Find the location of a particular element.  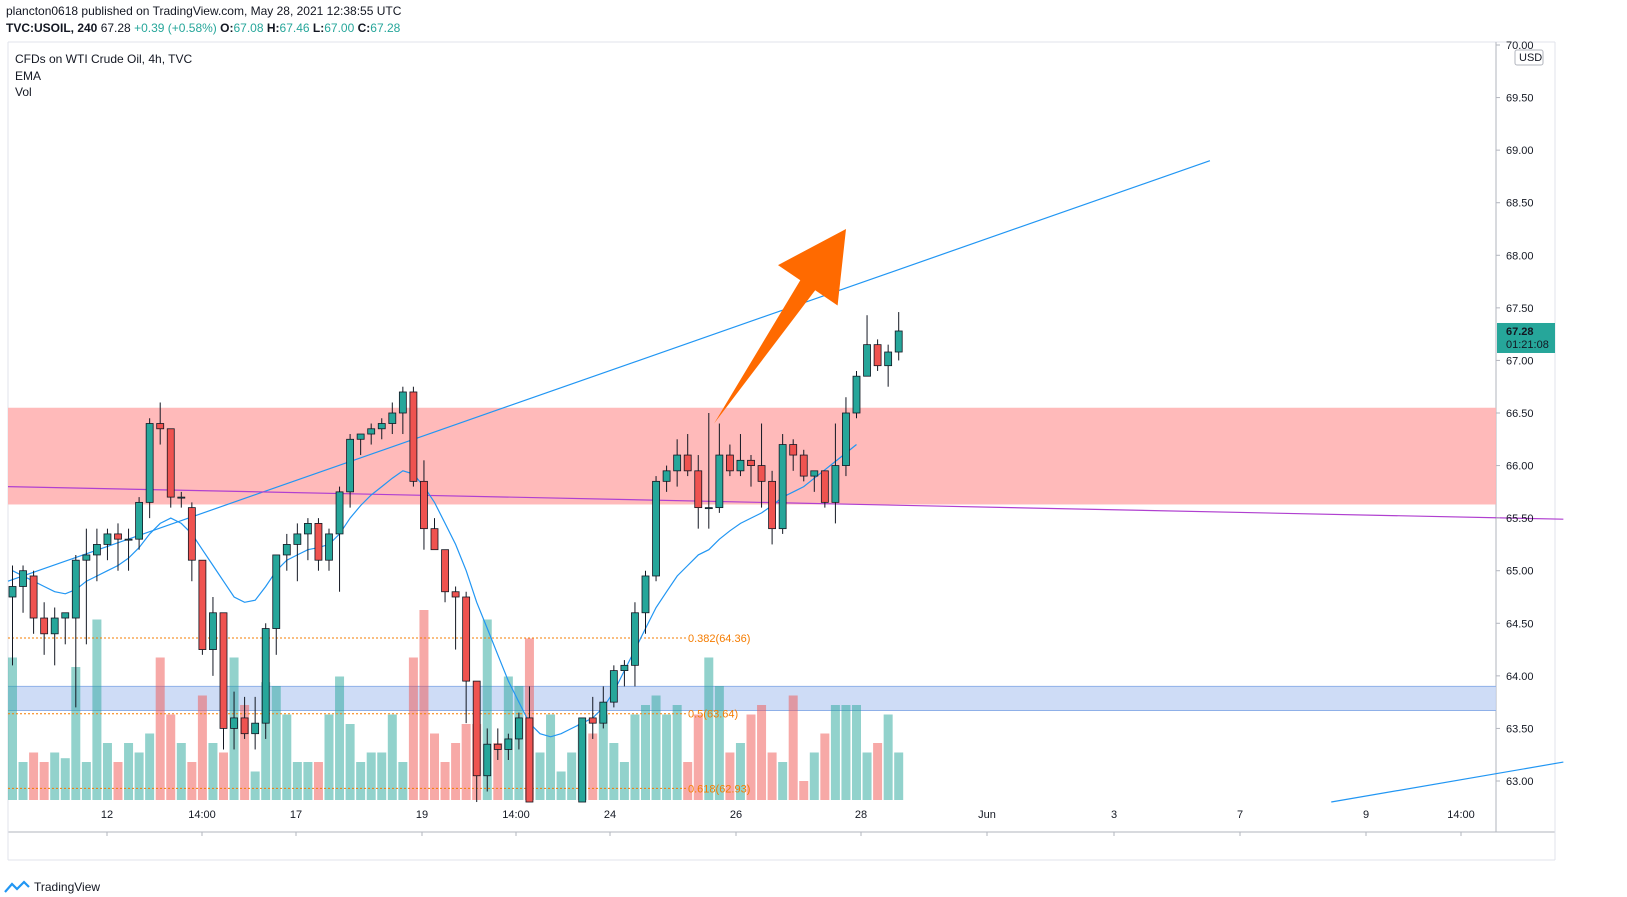

arrow-up-icon is located at coordinates (780, 326).